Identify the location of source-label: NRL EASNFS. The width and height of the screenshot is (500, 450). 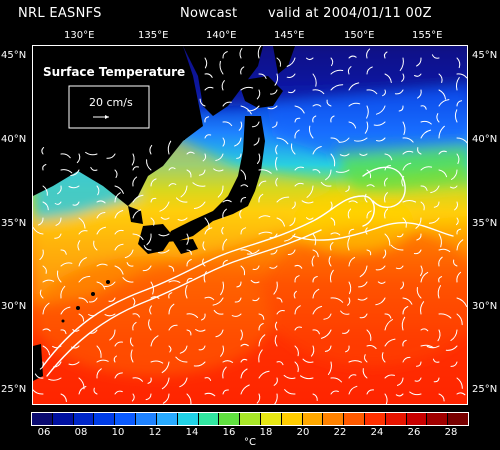
(60, 13).